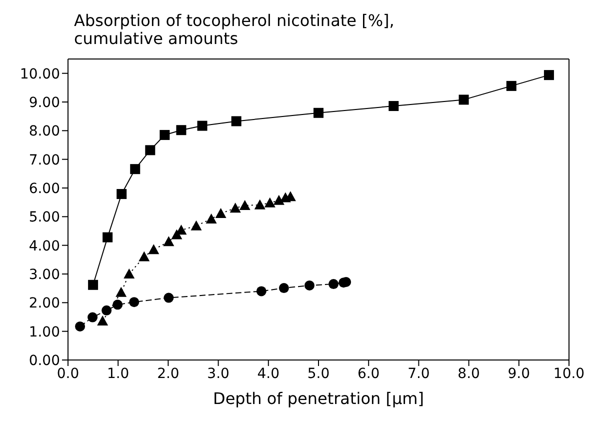  I want to click on x-axis-title: Depth of penetration [µm], so click(318, 398).